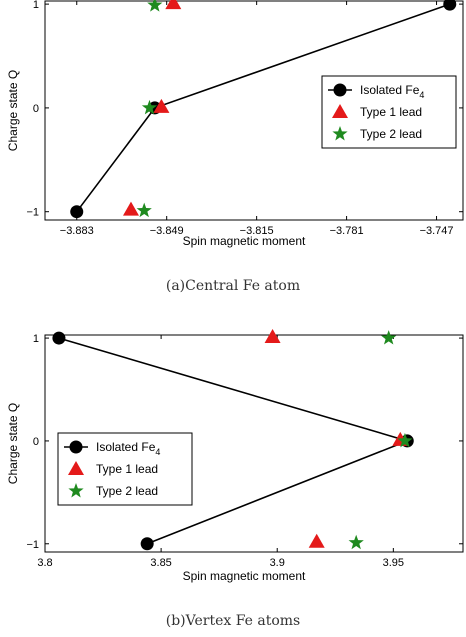 The image size is (466, 637). Describe the element at coordinates (437, 231) in the screenshot. I see `x-tick-label: −3.747` at that location.